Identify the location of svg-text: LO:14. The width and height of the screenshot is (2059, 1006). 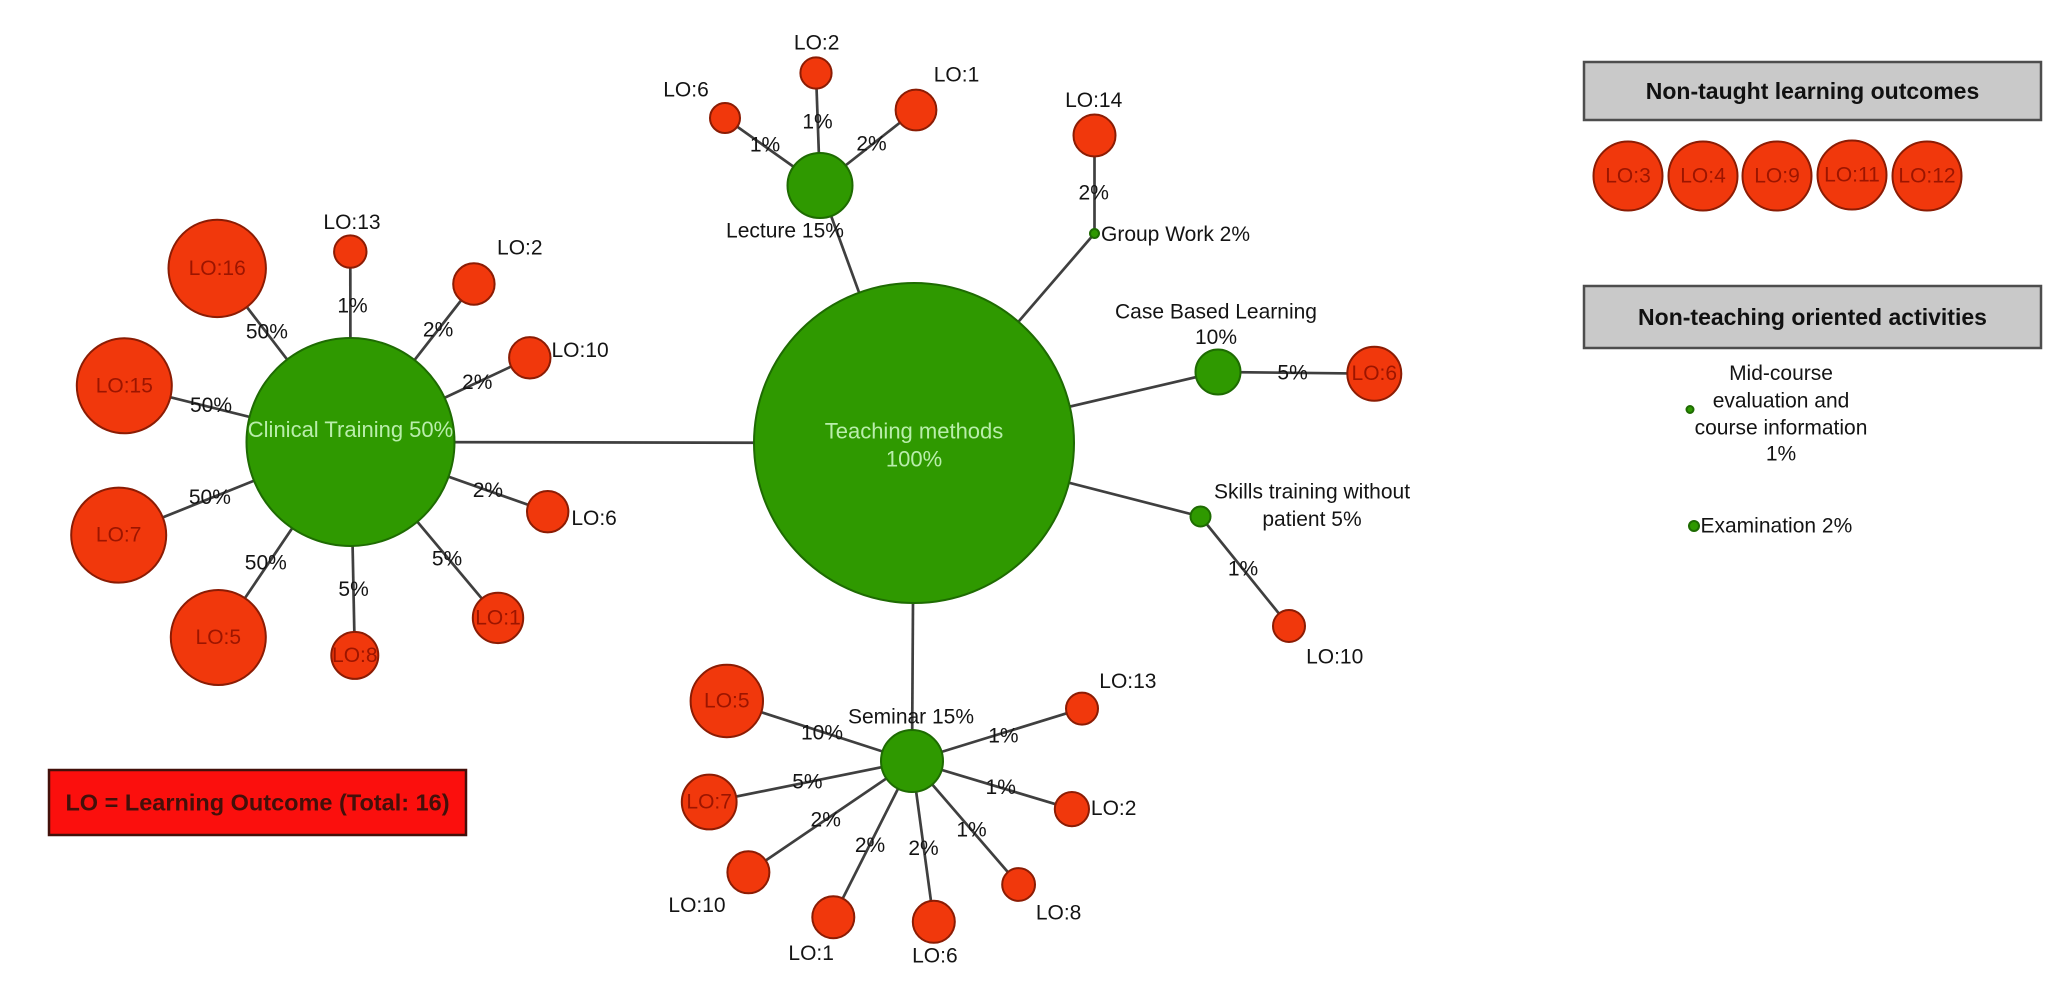
(1094, 100).